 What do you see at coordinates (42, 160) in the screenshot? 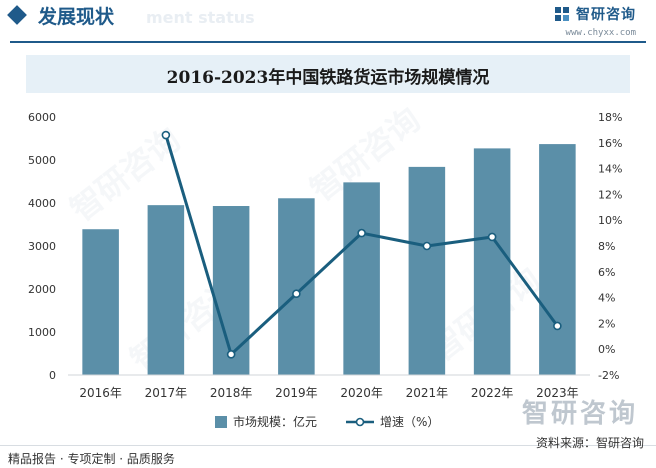
I see `y-left-tick-label: 5000` at bounding box center [42, 160].